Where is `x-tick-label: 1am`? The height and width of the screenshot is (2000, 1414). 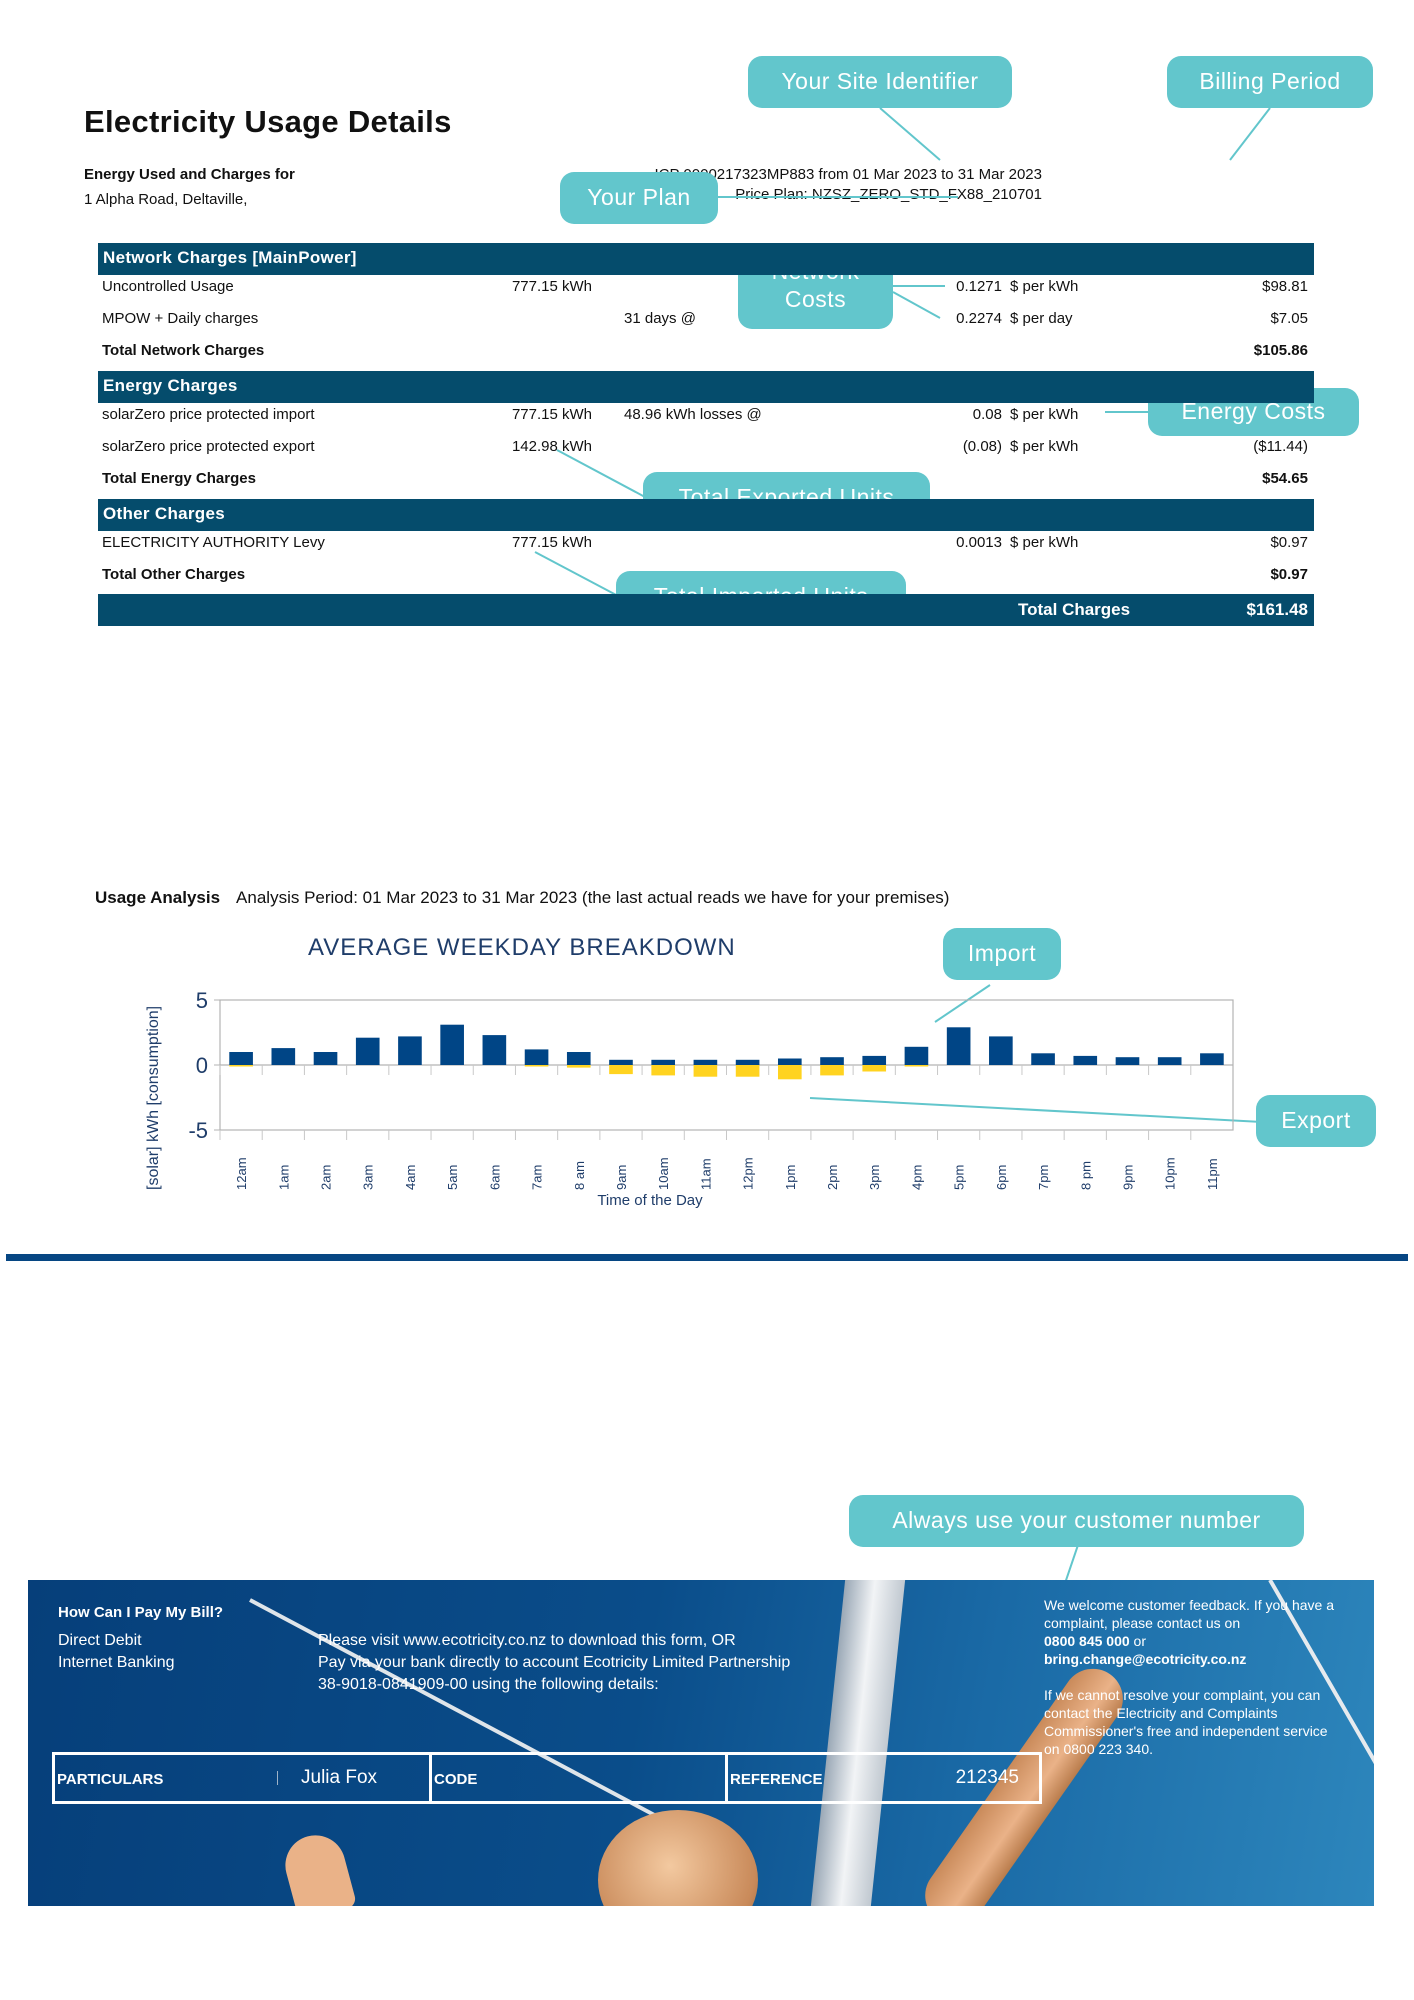
x-tick-label: 1am is located at coordinates (283, 1177).